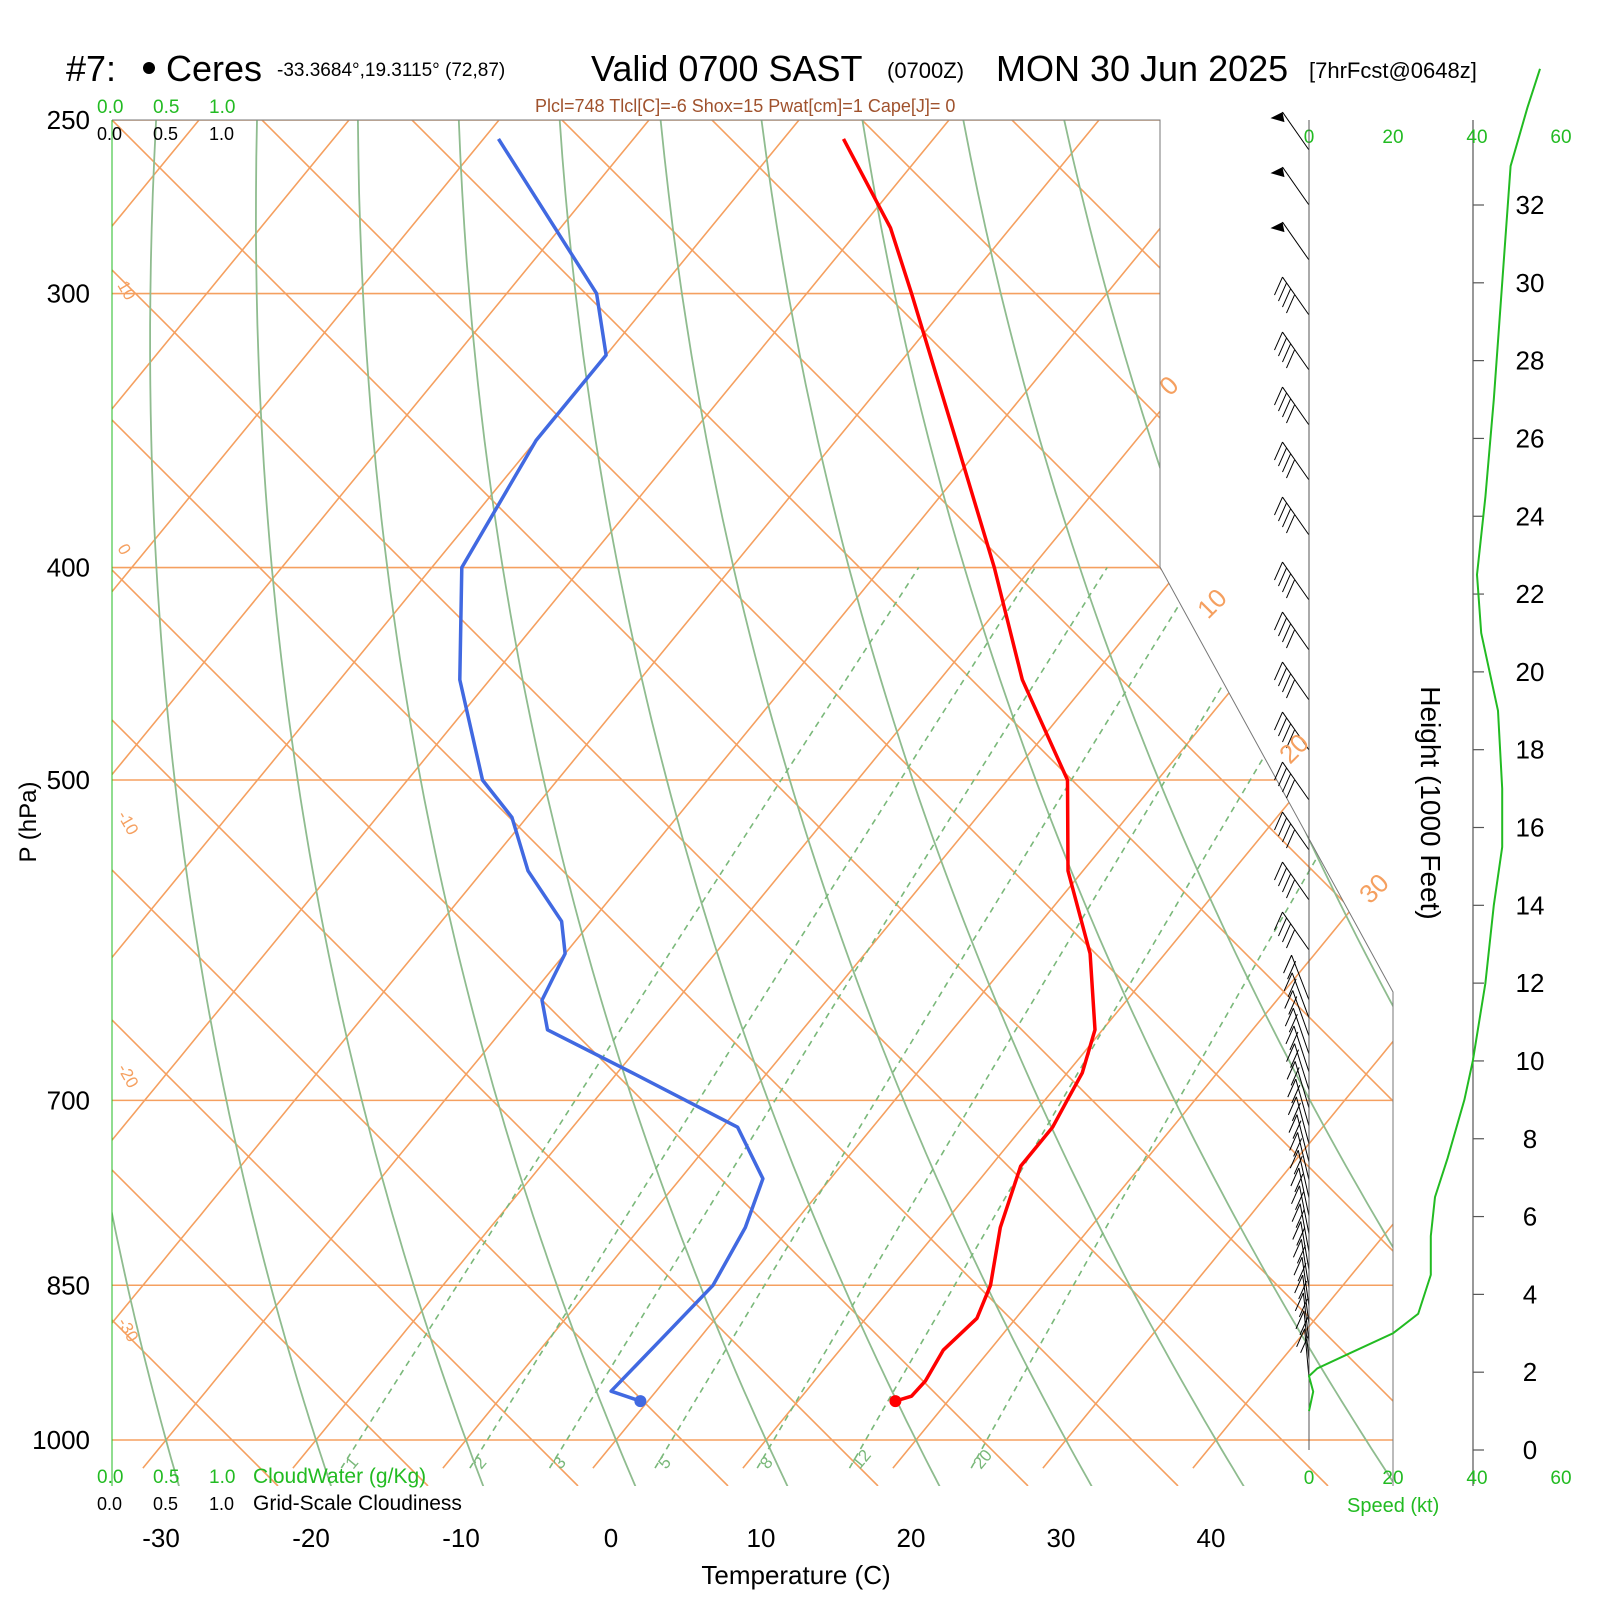 This screenshot has width=1600, height=1600. What do you see at coordinates (1530, 1061) in the screenshot?
I see `height-tick-label: 10` at bounding box center [1530, 1061].